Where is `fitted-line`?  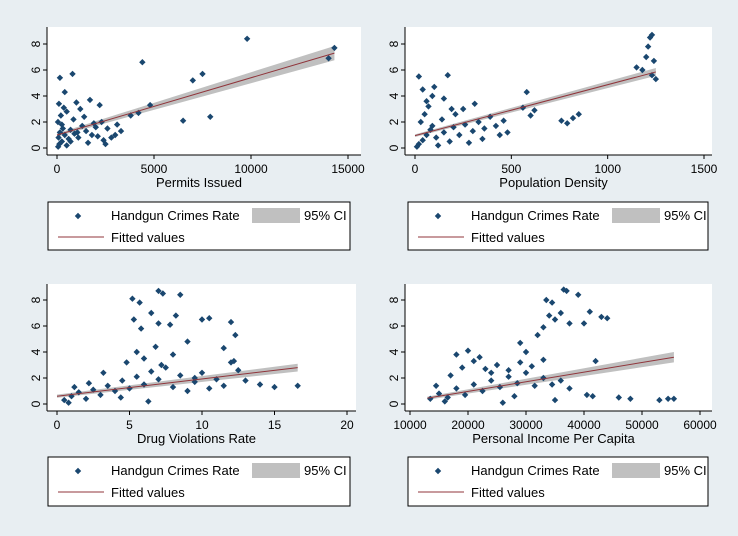 fitted-line is located at coordinates (195, 94).